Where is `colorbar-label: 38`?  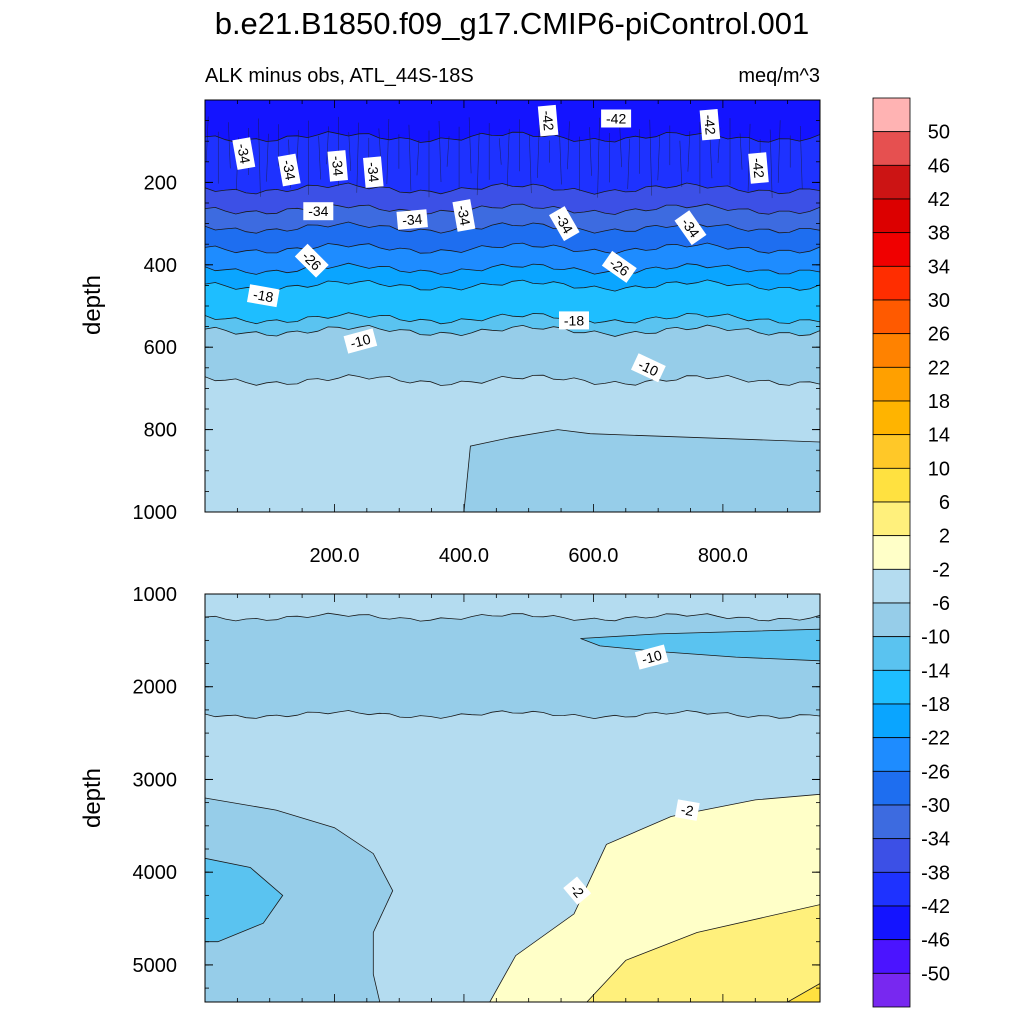
colorbar-label: 38 is located at coordinates (939, 234).